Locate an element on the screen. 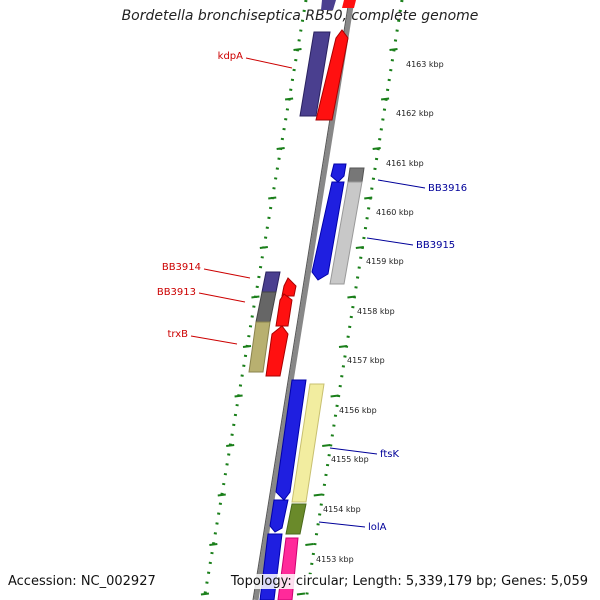 The image size is (600, 600). label-kdpA: kdpA is located at coordinates (230, 56).